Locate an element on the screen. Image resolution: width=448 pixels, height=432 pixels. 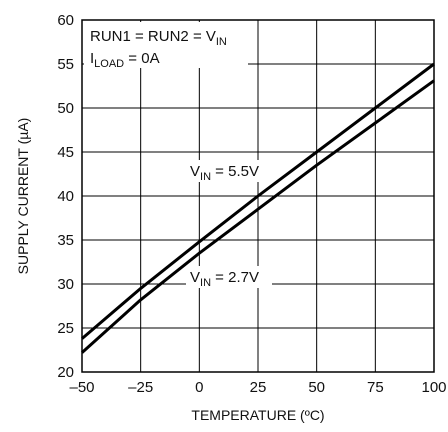
series-label-5v5-background is located at coordinates (229, 171).